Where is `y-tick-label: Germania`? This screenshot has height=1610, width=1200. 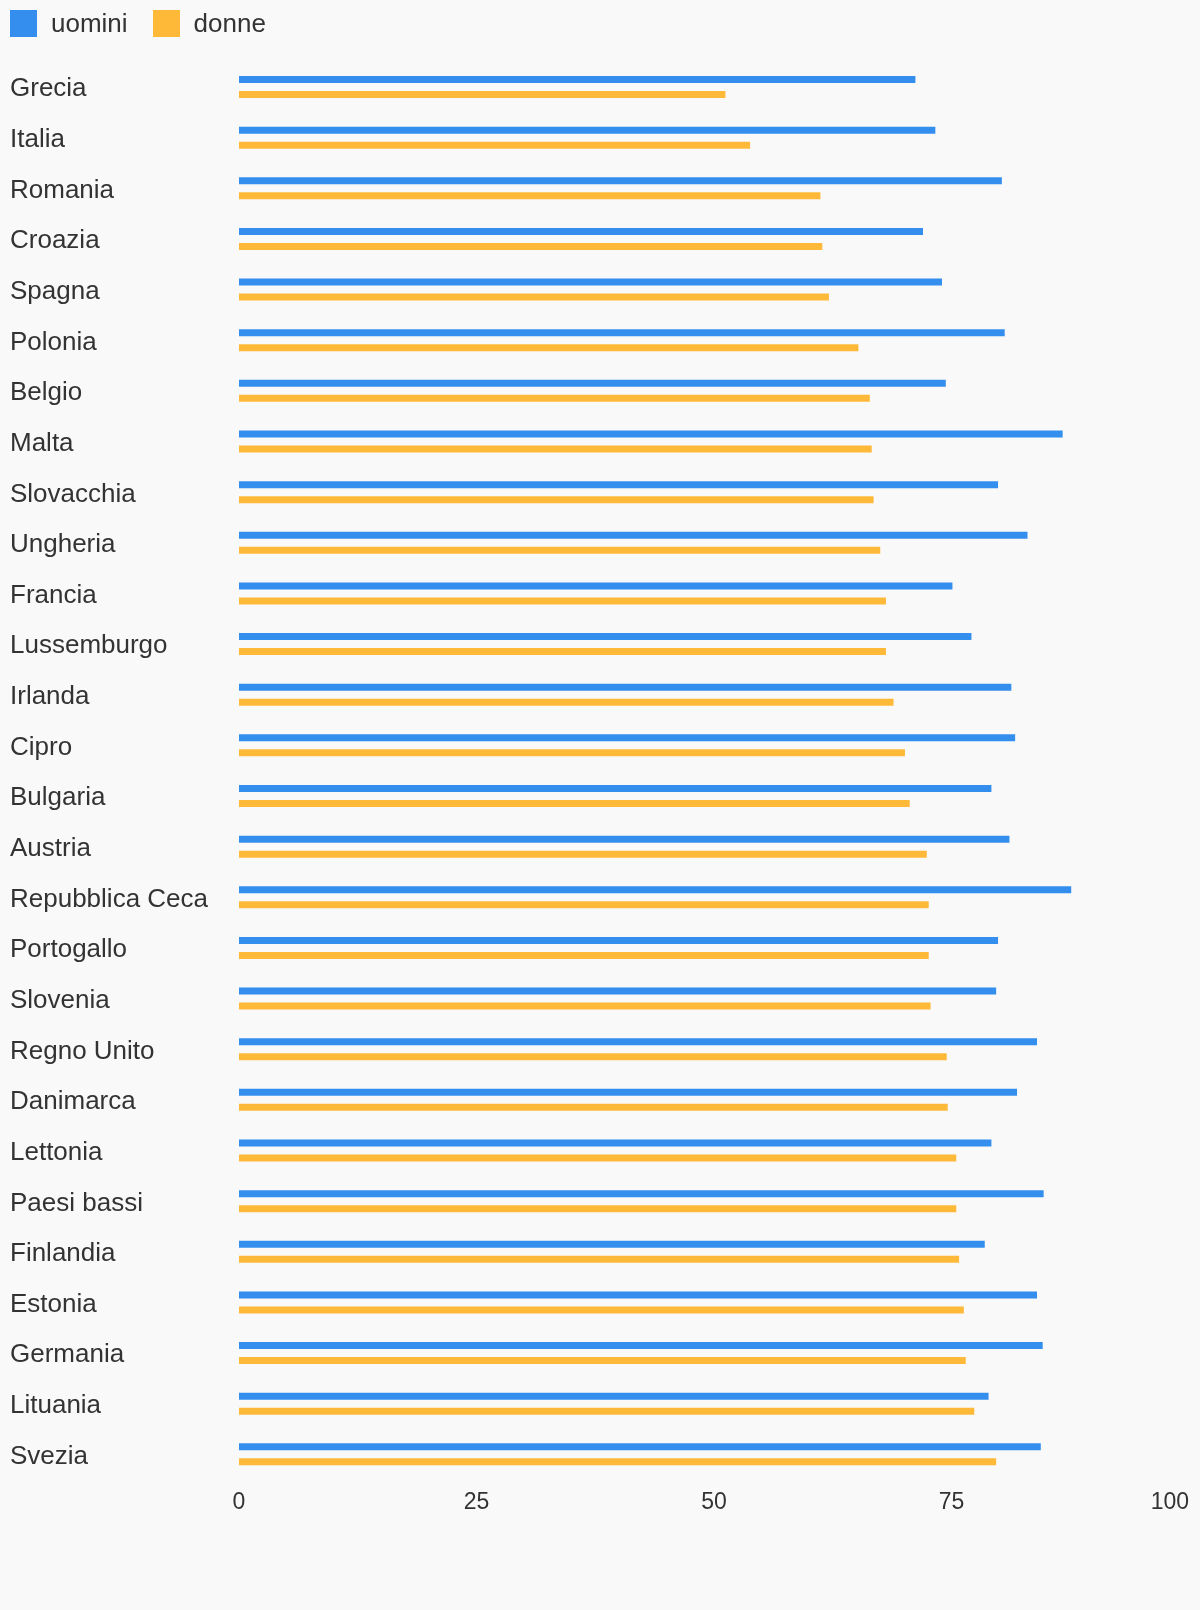
y-tick-label: Germania is located at coordinates (67, 1353).